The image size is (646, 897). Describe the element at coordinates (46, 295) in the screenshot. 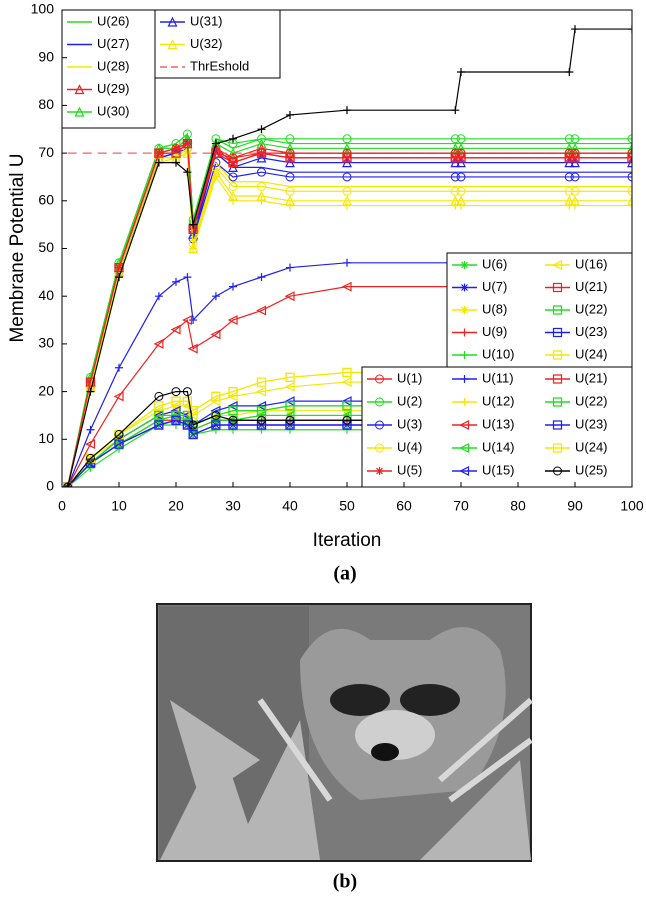

I see `y-tick-label: 40` at that location.